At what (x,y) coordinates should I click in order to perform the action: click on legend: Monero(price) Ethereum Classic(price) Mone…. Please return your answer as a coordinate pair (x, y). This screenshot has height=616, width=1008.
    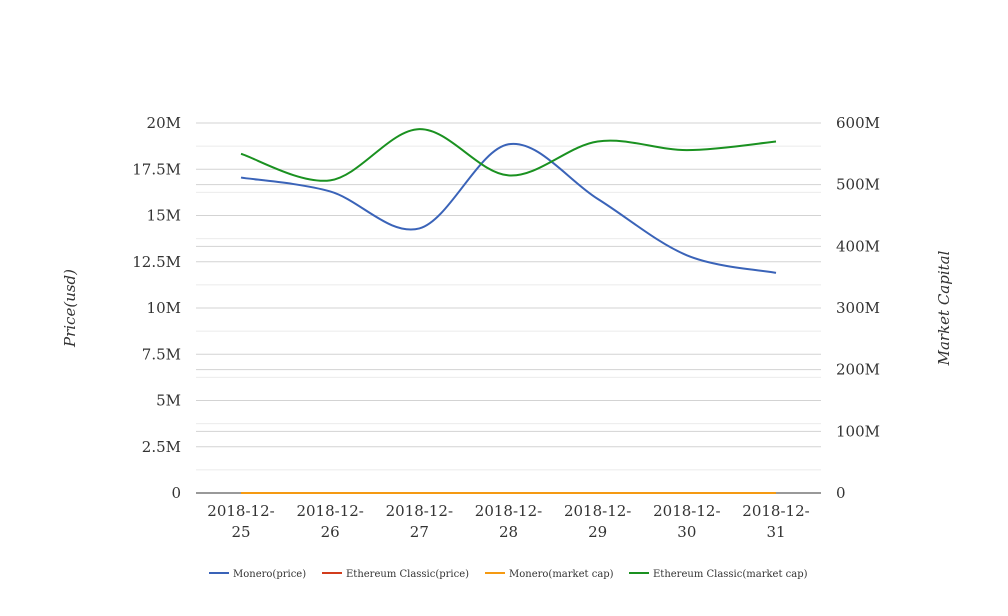
    Looking at the image, I should click on (508, 574).